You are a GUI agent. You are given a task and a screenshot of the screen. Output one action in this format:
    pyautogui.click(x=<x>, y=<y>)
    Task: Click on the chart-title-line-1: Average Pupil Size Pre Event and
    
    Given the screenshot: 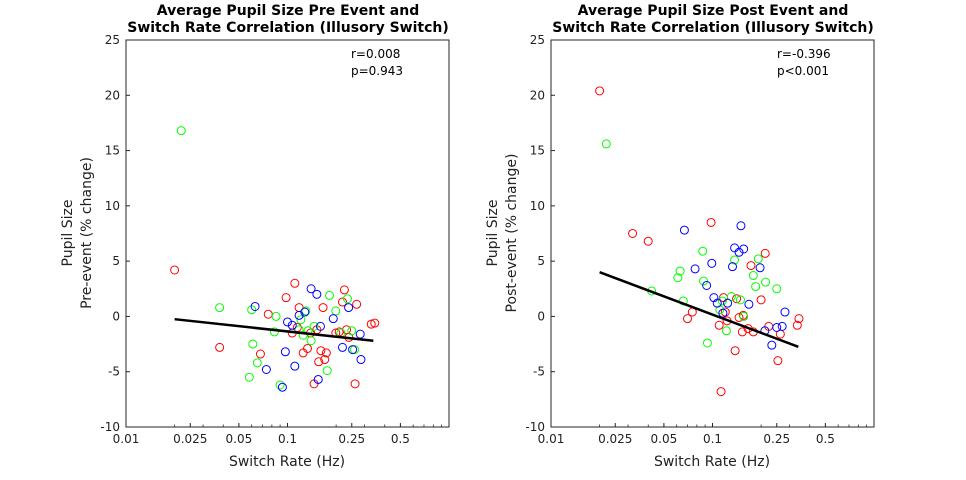 What is the action you would take?
    pyautogui.click(x=288, y=11)
    